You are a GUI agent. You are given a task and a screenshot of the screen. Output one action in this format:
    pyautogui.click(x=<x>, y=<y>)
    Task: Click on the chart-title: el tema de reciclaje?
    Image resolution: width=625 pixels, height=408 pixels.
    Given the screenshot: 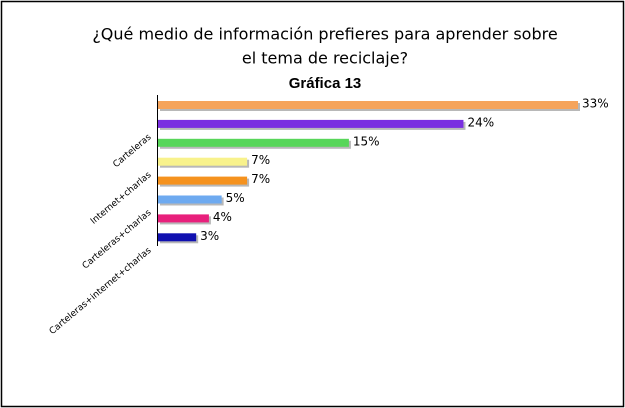 What is the action you would take?
    pyautogui.click(x=325, y=58)
    